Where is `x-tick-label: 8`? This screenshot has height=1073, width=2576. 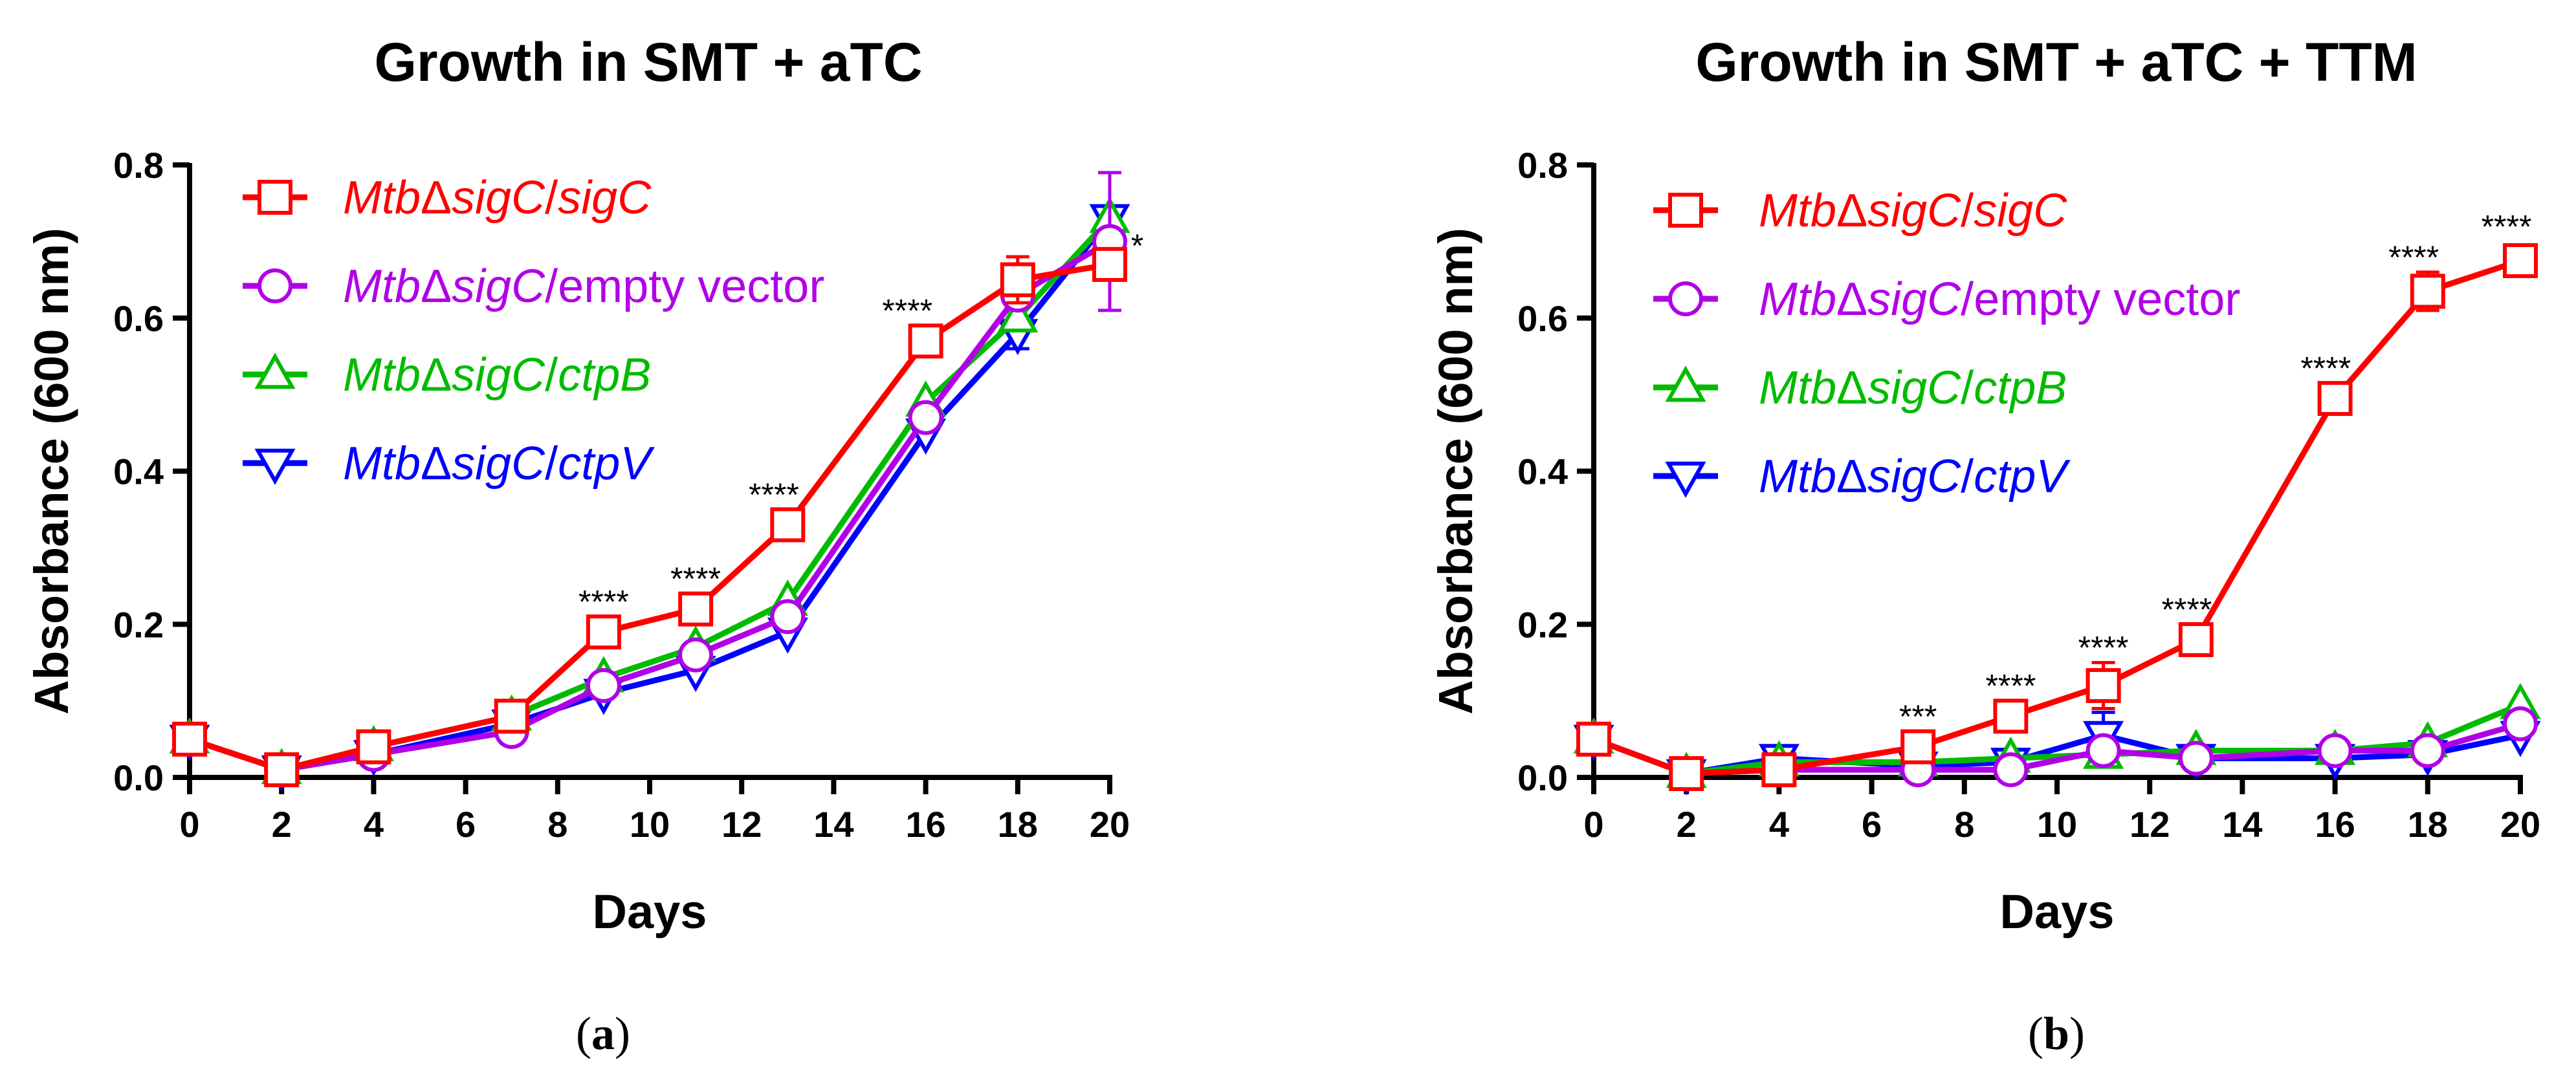 x-tick-label: 8 is located at coordinates (1964, 824).